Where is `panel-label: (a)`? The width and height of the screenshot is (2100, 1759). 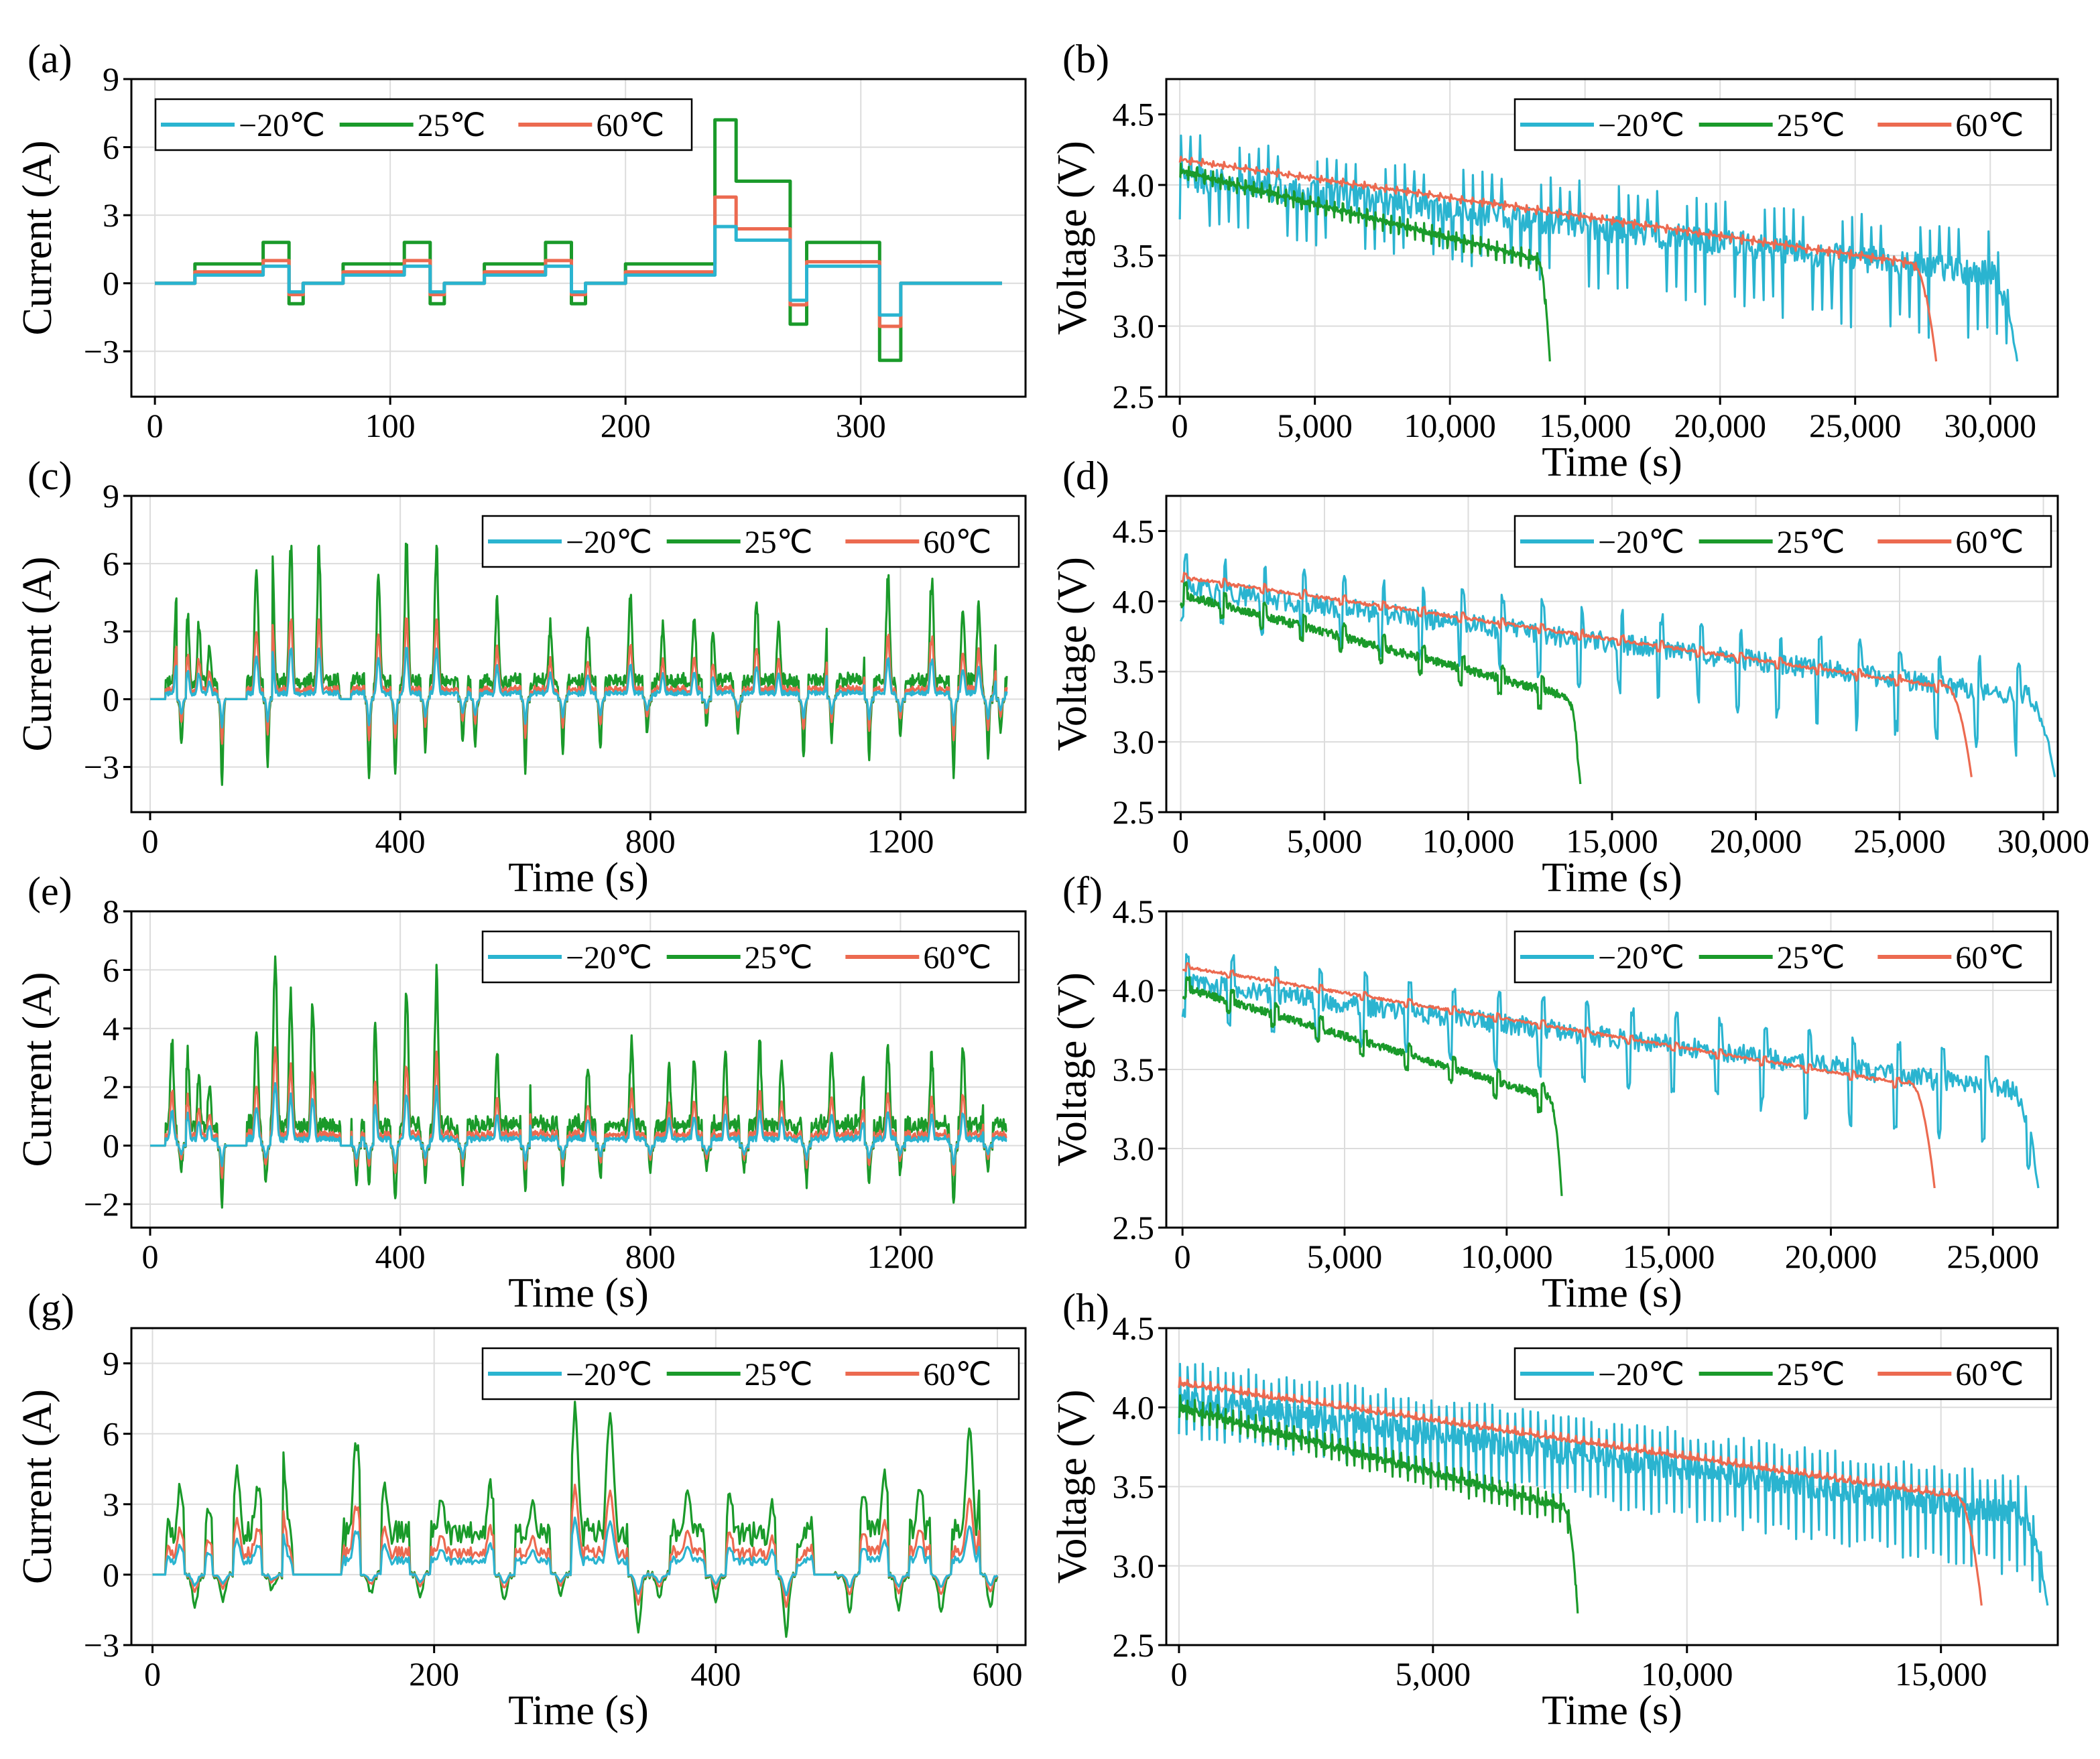 panel-label: (a) is located at coordinates (49, 59).